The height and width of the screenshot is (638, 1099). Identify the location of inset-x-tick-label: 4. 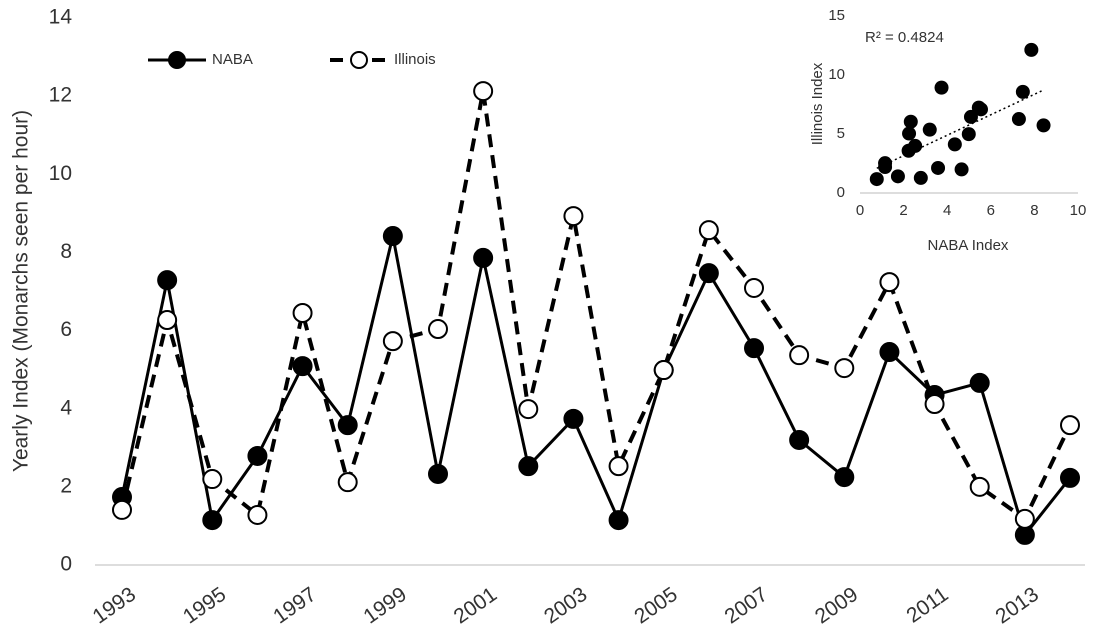
(947, 210).